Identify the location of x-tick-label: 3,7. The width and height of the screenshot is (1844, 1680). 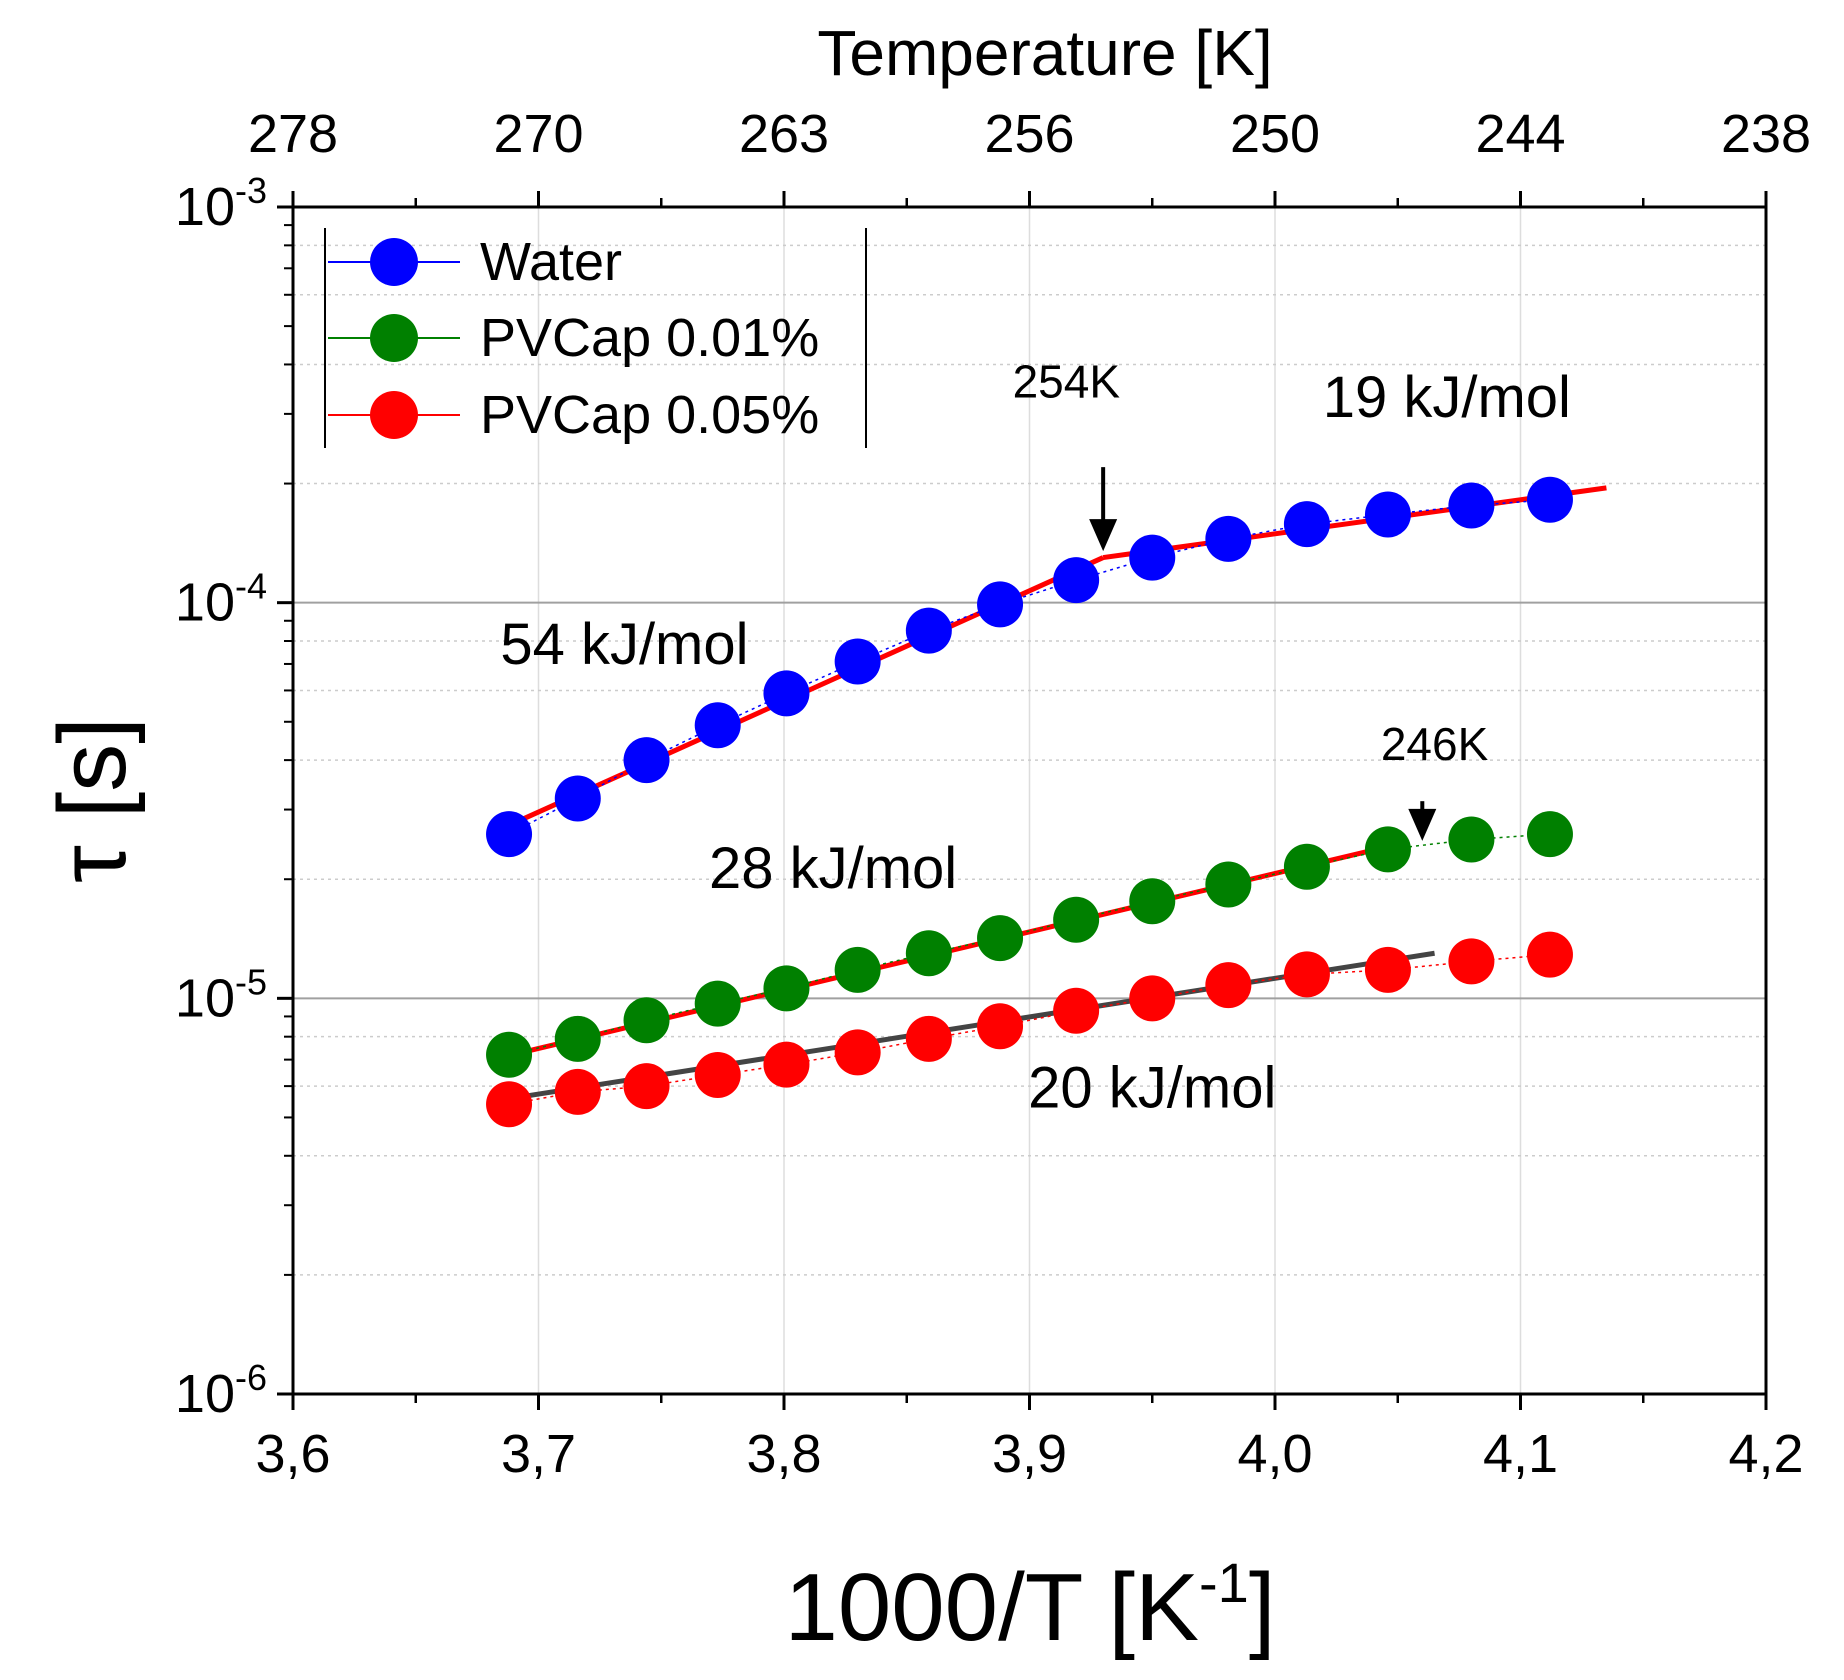
(538, 1454).